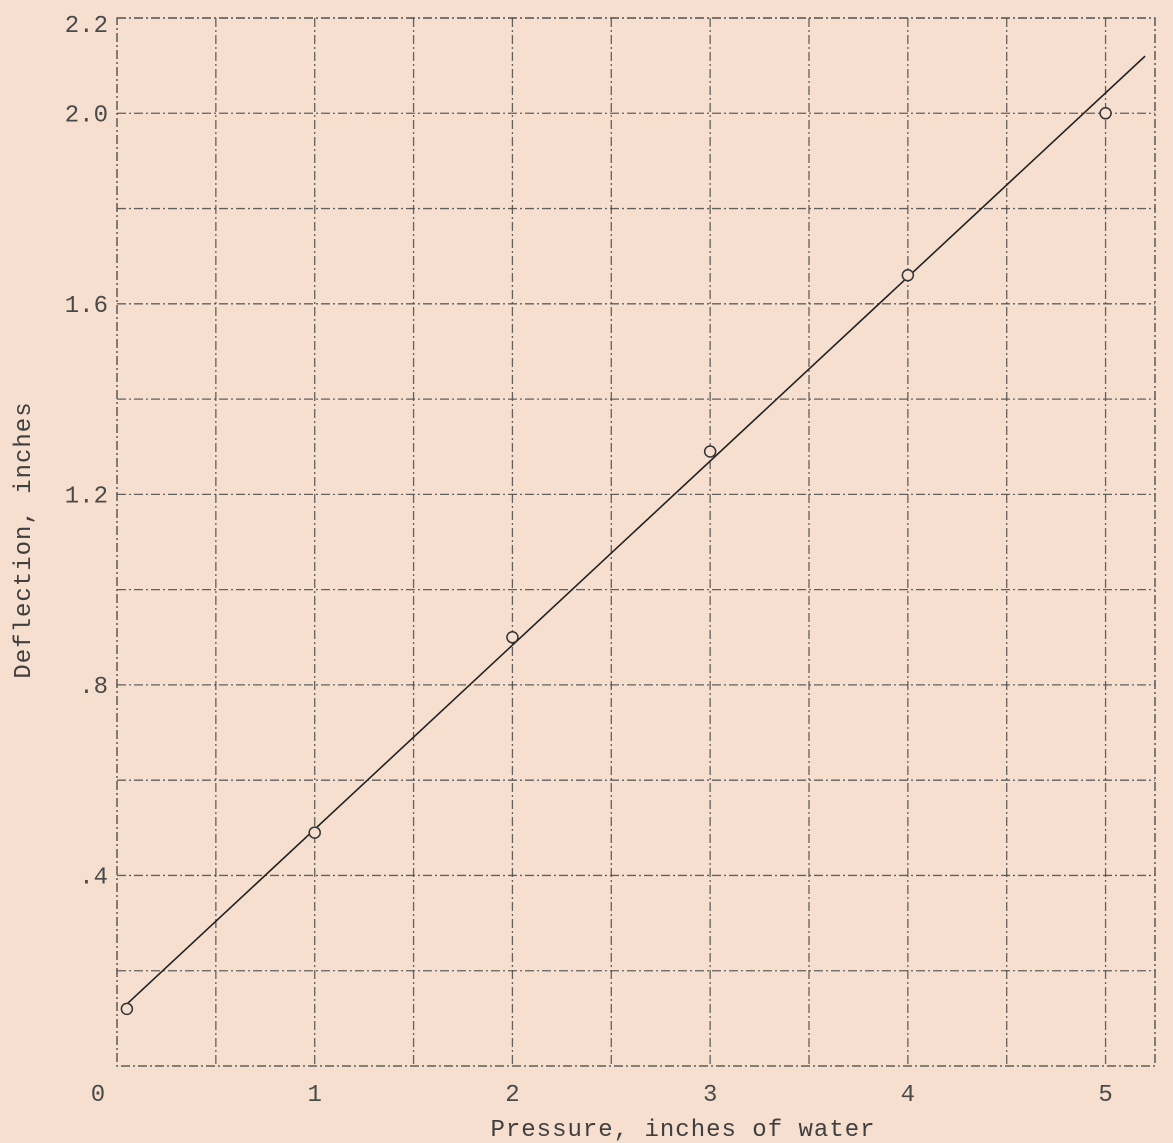 The height and width of the screenshot is (1143, 1173). I want to click on y-tick-label-5: 2.2, so click(86, 26).